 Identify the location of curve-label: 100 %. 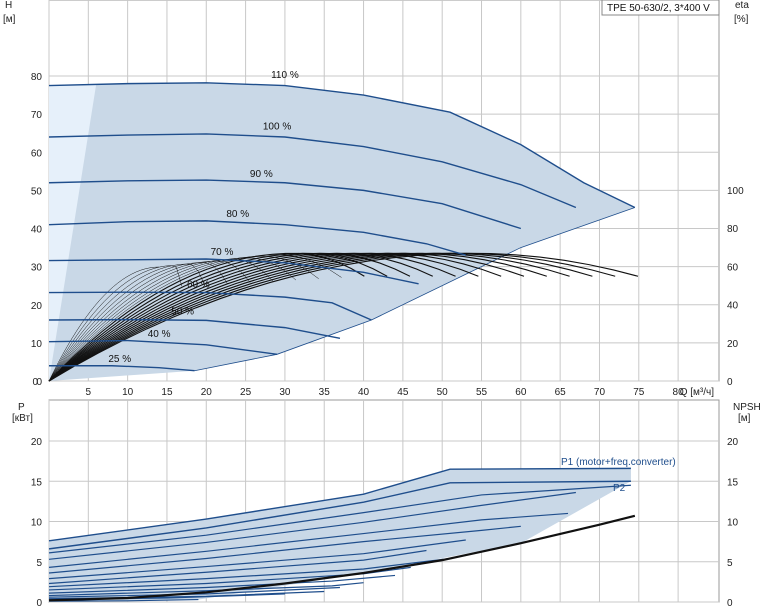
(277, 126).